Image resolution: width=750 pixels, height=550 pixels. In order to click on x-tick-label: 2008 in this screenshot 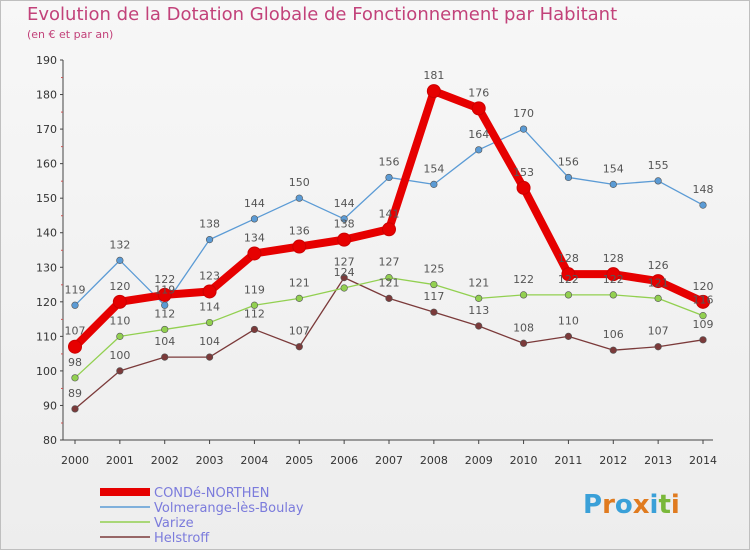, I will do `click(434, 460)`.